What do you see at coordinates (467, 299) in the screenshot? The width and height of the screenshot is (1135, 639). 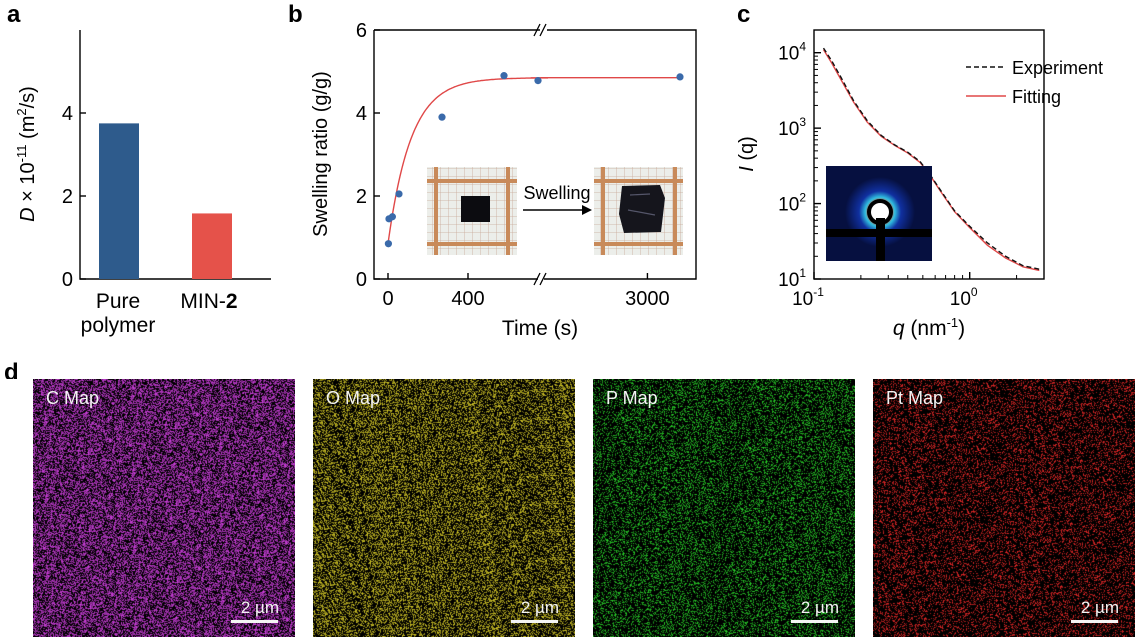 I see `b-x-tick-label: 400` at bounding box center [467, 299].